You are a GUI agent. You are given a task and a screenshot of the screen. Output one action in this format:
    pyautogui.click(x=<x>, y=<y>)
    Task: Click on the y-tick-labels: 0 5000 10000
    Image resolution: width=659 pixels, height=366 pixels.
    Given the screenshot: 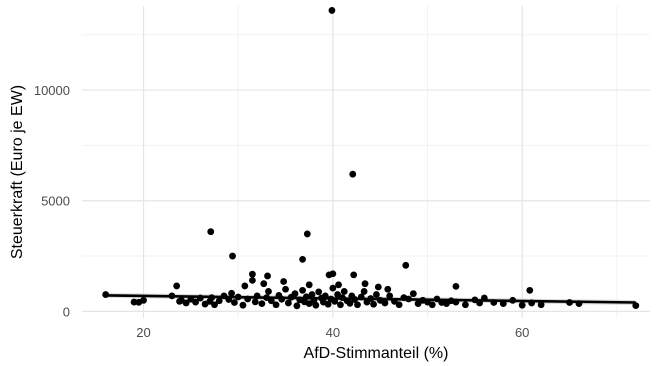 What is the action you would take?
    pyautogui.click(x=52, y=201)
    